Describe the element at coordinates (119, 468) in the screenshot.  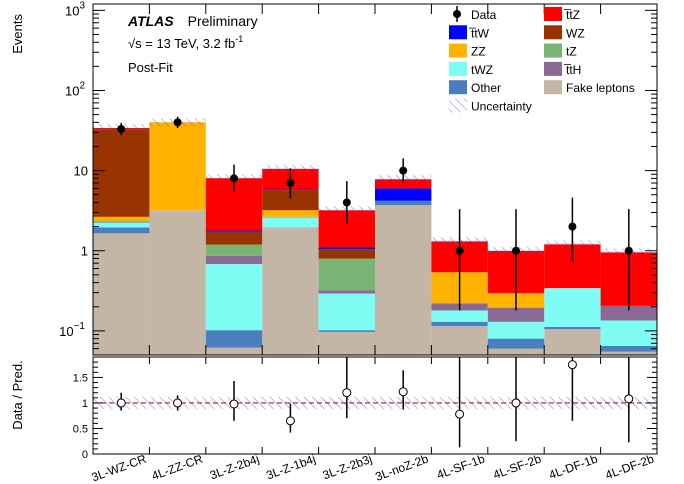
I see `x-label-1: 3L-WZ-CR` at that location.